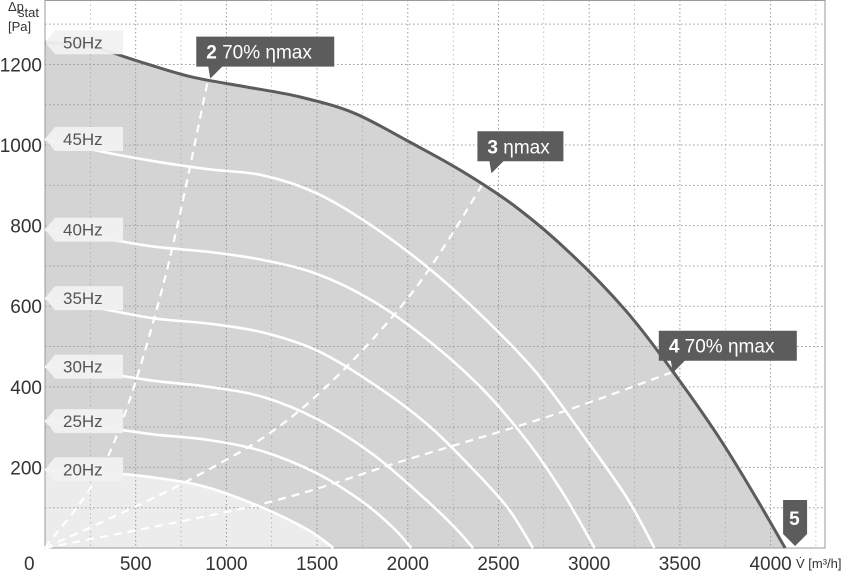 Image resolution: width=846 pixels, height=574 pixels. I want to click on y-axis-label-symbol: Δp, so click(16, 7).